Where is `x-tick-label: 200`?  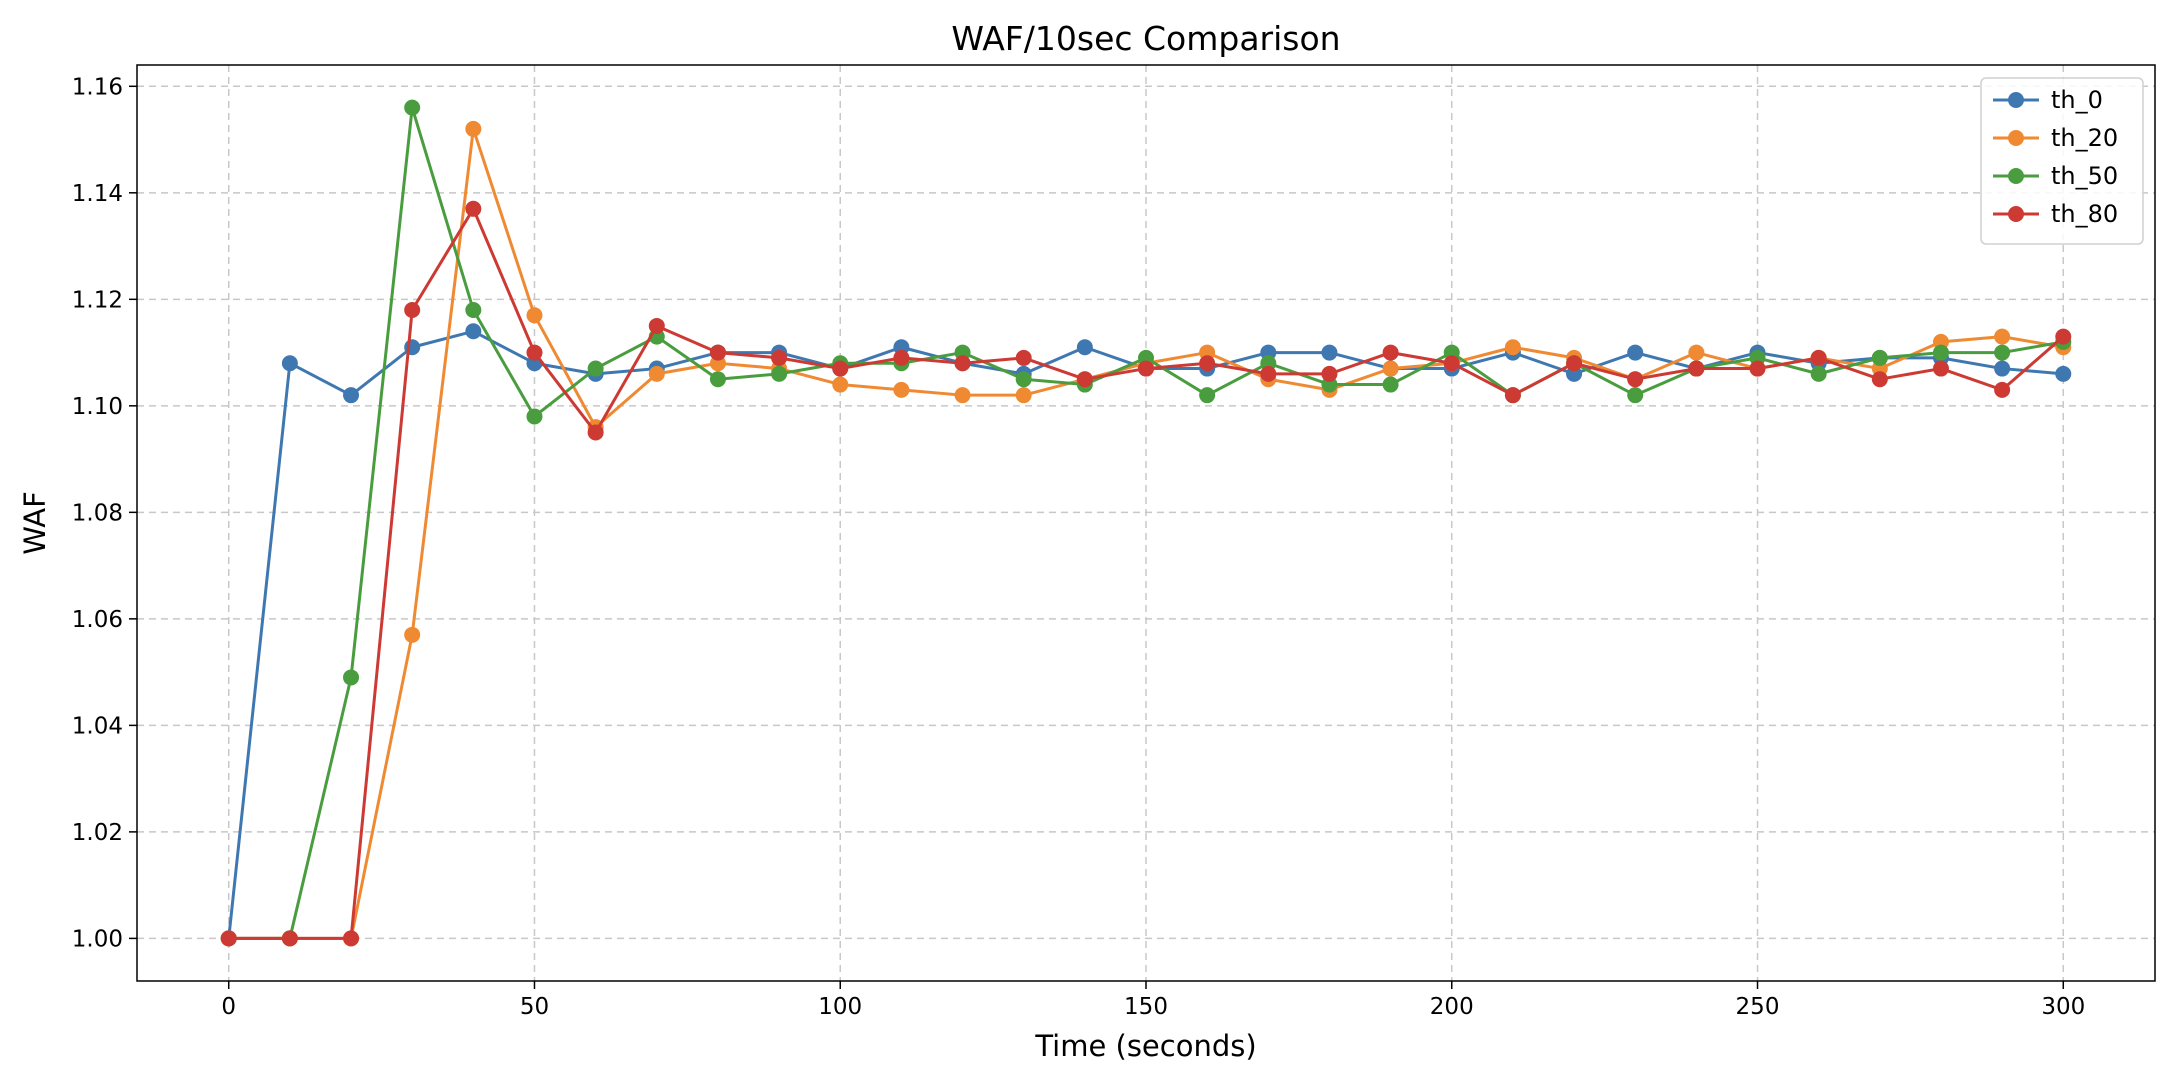
x-tick-label: 200 is located at coordinates (1452, 1007).